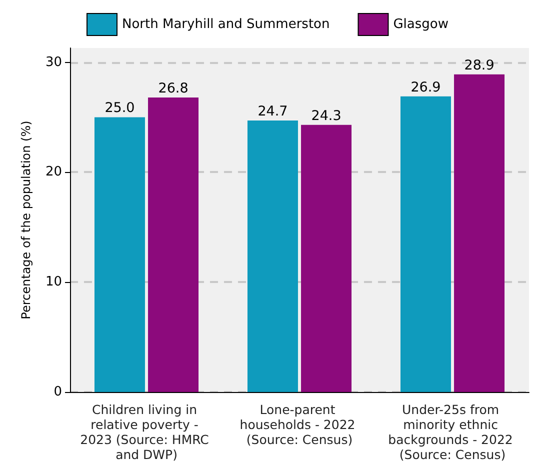 This screenshot has height=465, width=535. Describe the element at coordinates (425, 87) in the screenshot. I see `data-label: 26.9` at that location.